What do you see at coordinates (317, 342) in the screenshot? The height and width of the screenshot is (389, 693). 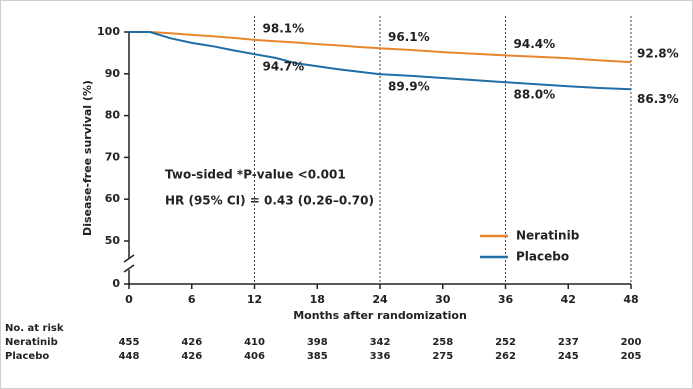 I see `risk-count: 398` at bounding box center [317, 342].